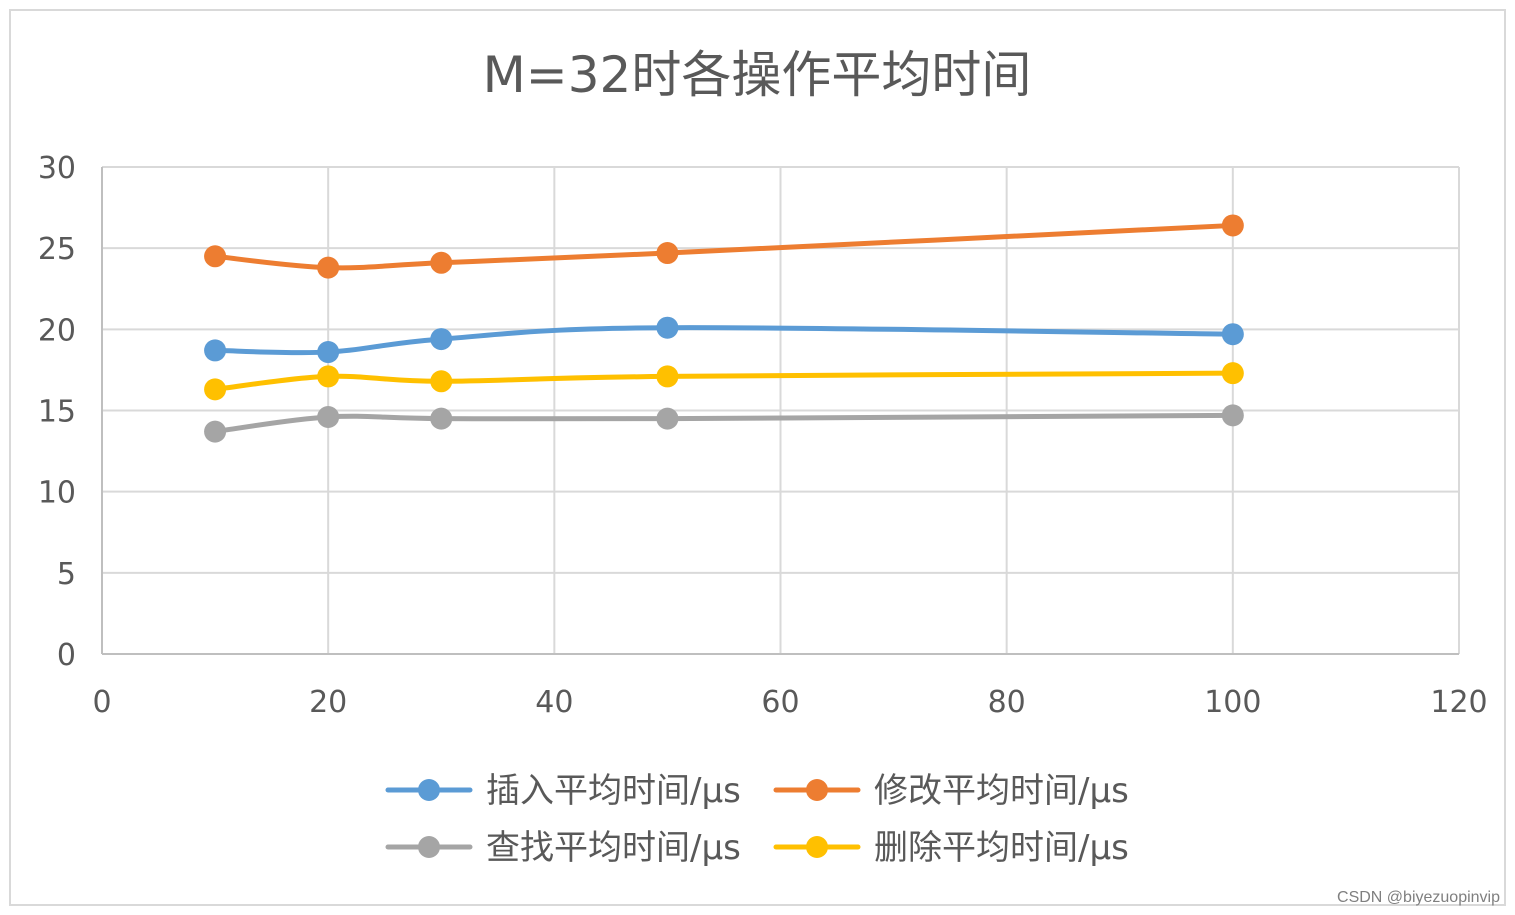 The height and width of the screenshot is (915, 1515). What do you see at coordinates (757, 819) in the screenshot?
I see `legend: 插入平均时间/μs 修改平均时间/μs 查找平均时间/μs 删除平均时间/μs` at bounding box center [757, 819].